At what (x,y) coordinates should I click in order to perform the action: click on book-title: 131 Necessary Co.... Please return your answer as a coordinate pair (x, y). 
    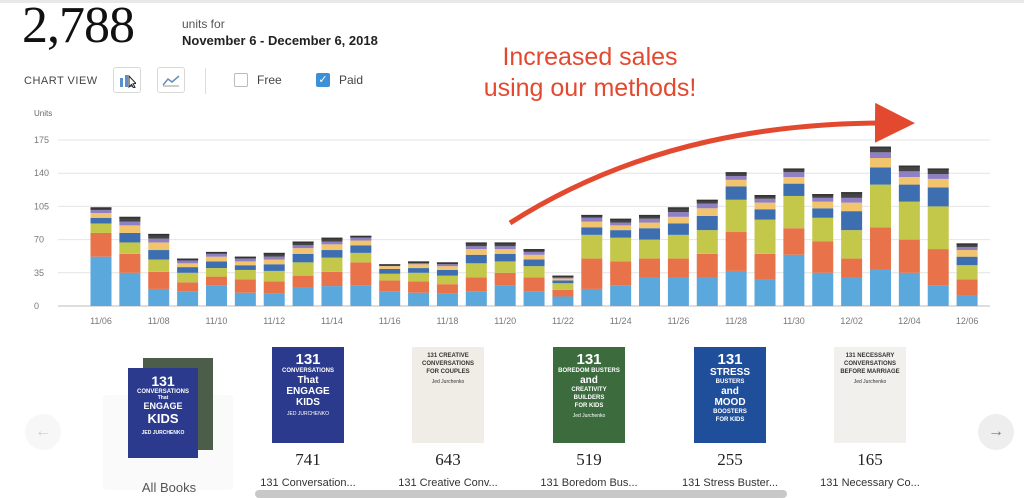
    Looking at the image, I should click on (870, 483).